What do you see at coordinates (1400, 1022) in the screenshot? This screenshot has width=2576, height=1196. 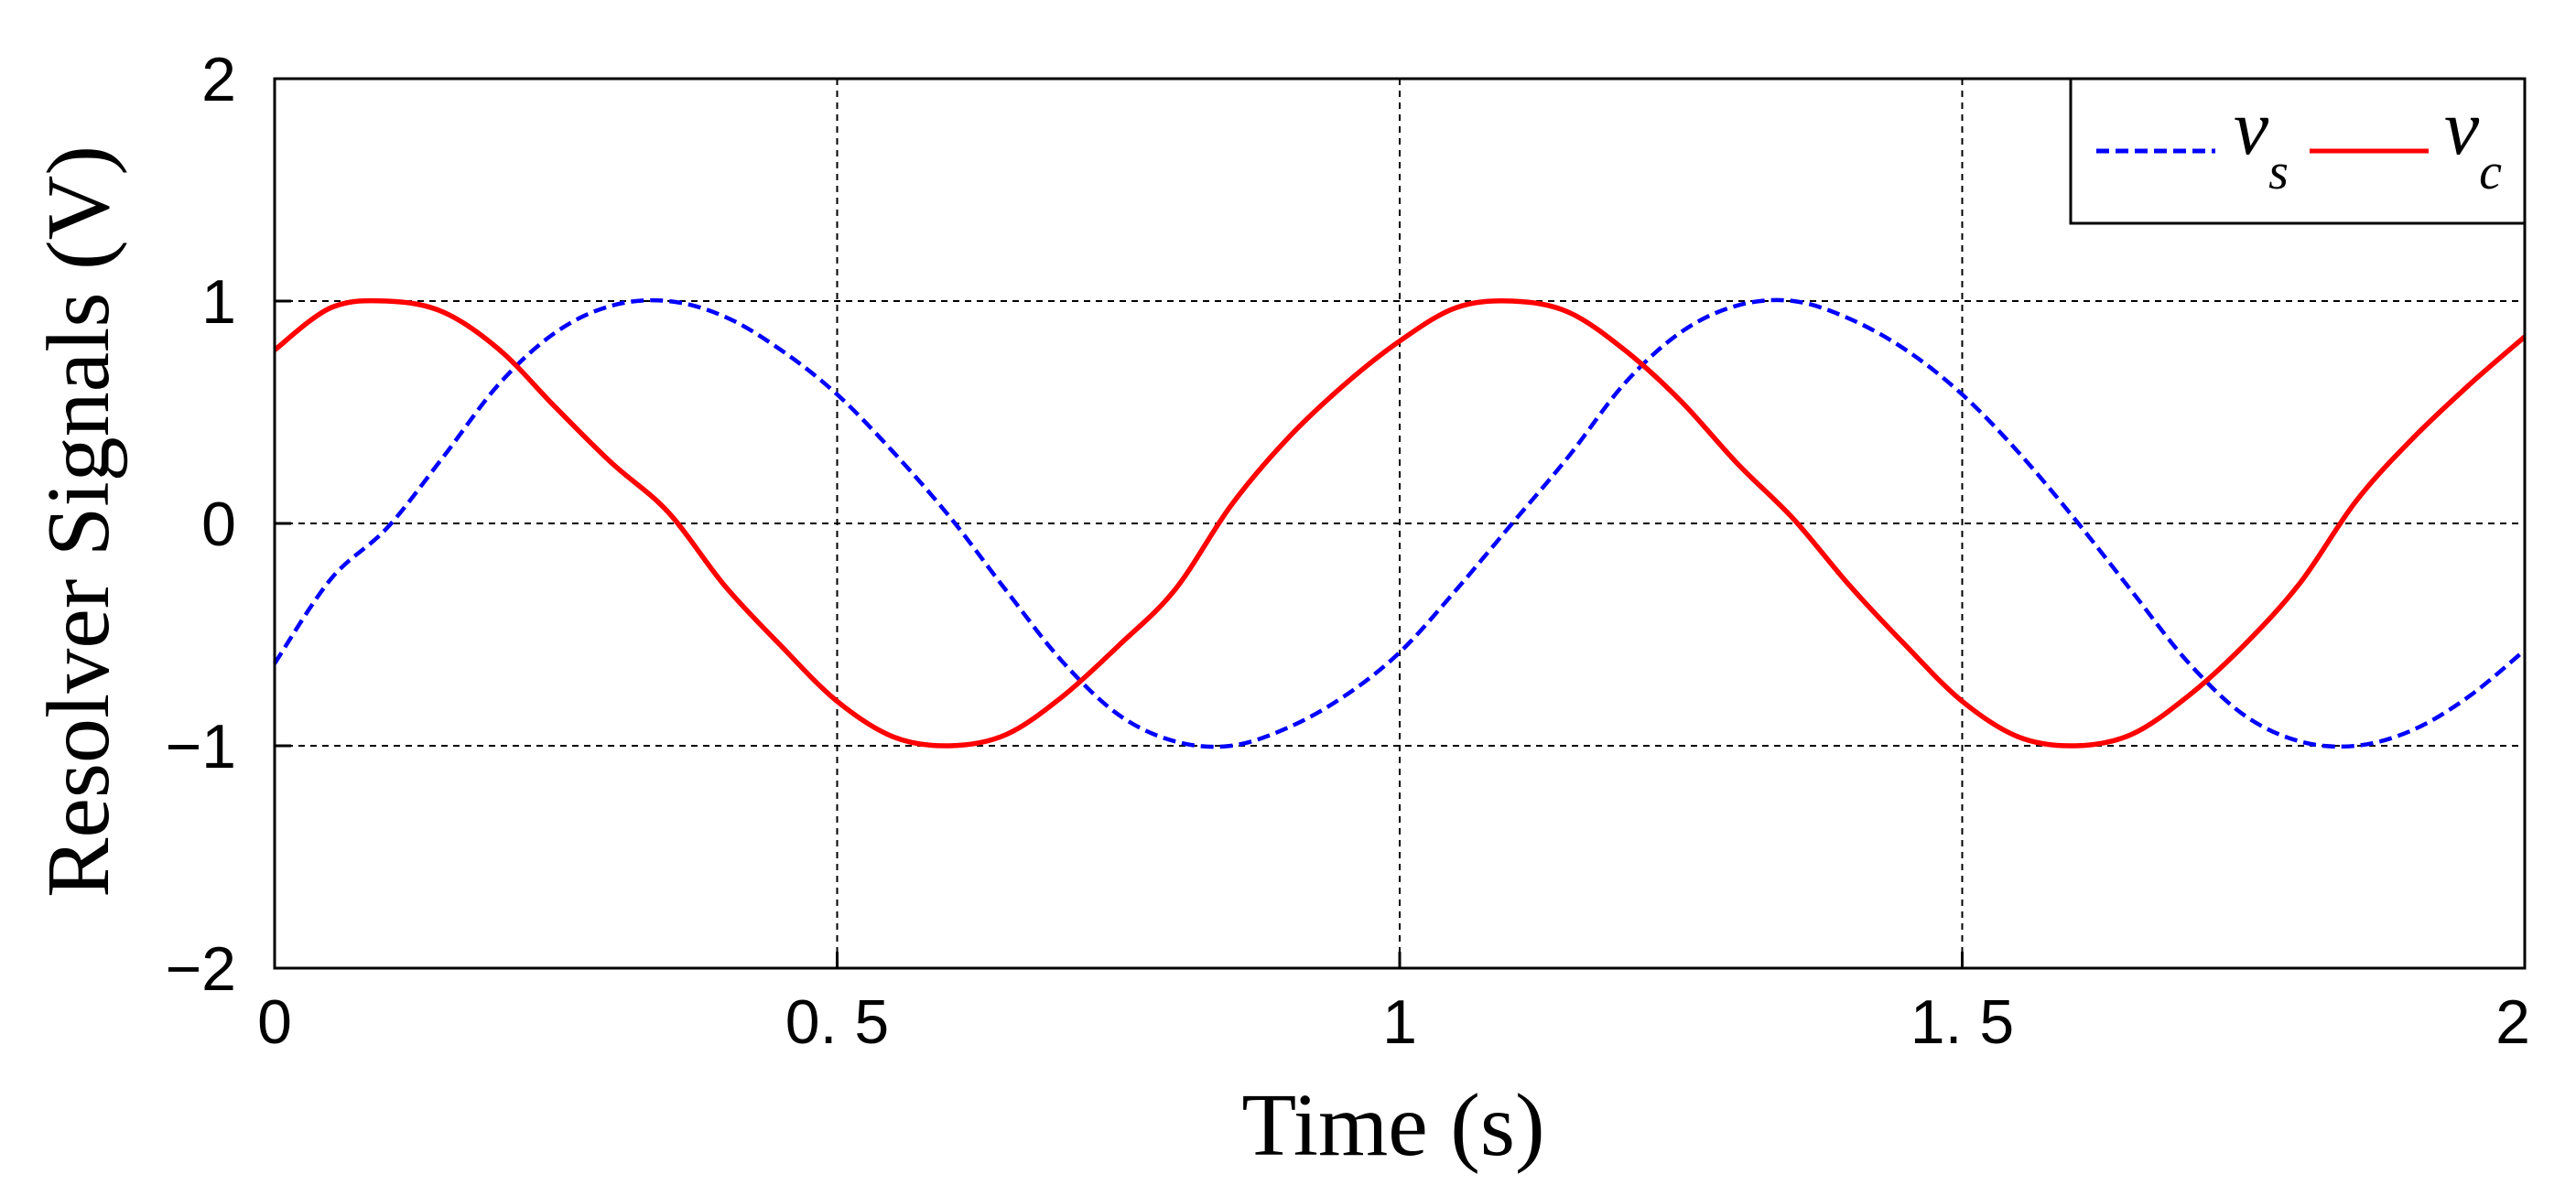 I see `x-tick-label: 1` at bounding box center [1400, 1022].